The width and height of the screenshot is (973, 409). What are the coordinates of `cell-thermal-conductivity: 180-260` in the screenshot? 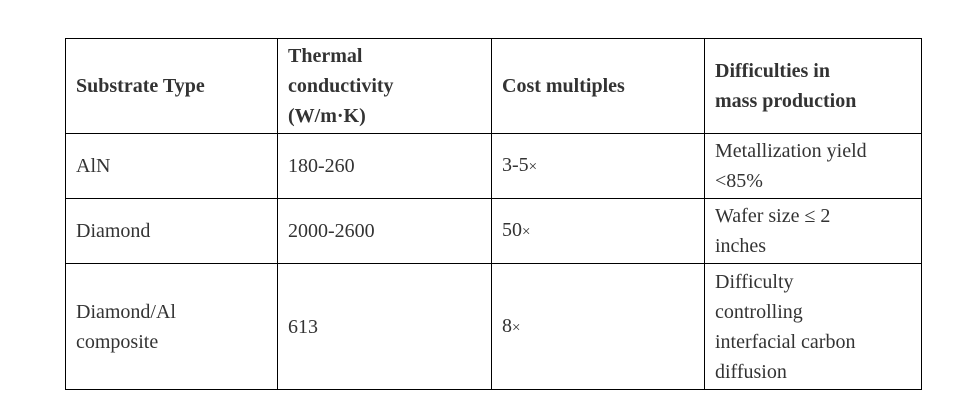 It's located at (384, 166).